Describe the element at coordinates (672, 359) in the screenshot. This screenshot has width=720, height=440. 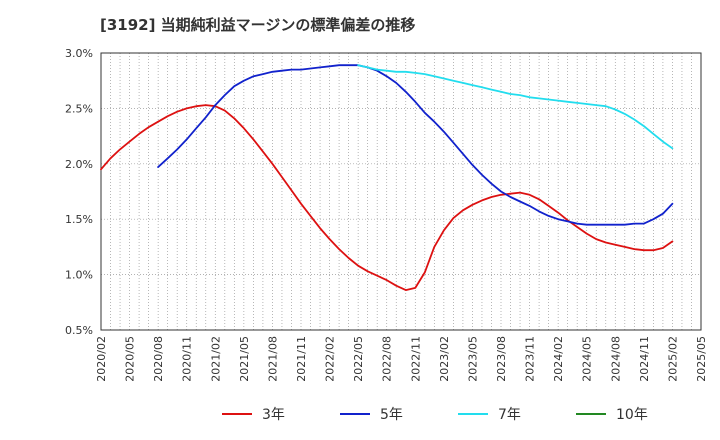
I see `x-tick-label: 2025/02` at that location.